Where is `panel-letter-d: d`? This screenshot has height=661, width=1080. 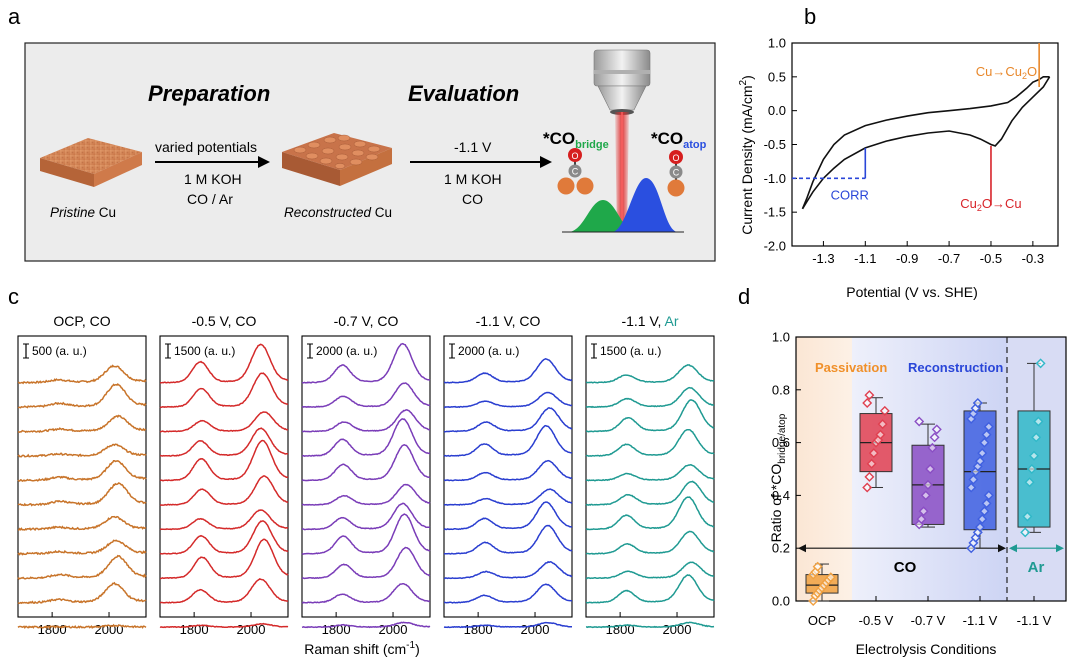 panel-letter-d: d is located at coordinates (744, 296).